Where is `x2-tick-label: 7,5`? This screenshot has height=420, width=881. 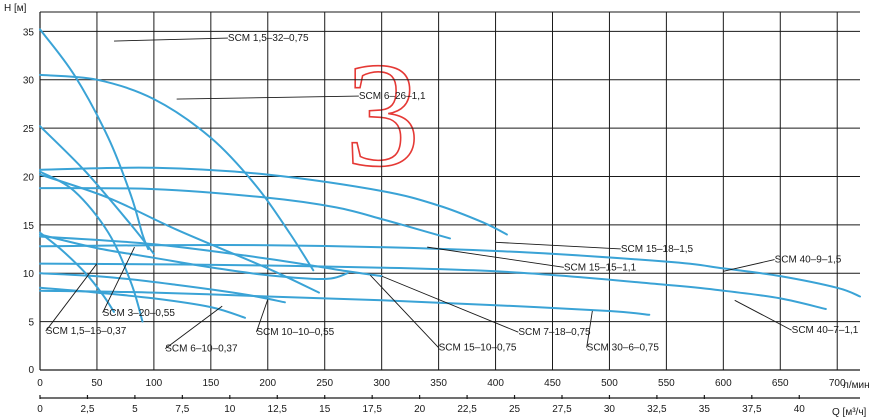
x2-tick-label: 7,5 is located at coordinates (182, 409).